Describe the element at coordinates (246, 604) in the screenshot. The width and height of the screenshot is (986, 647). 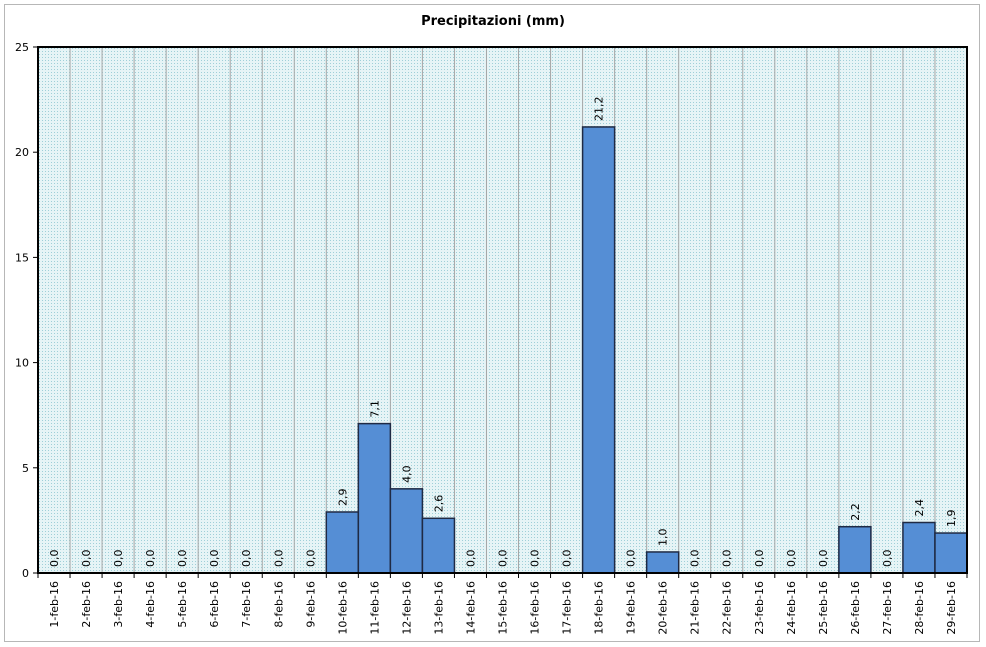
I see `x-tick-label: 7-feb-16` at that location.